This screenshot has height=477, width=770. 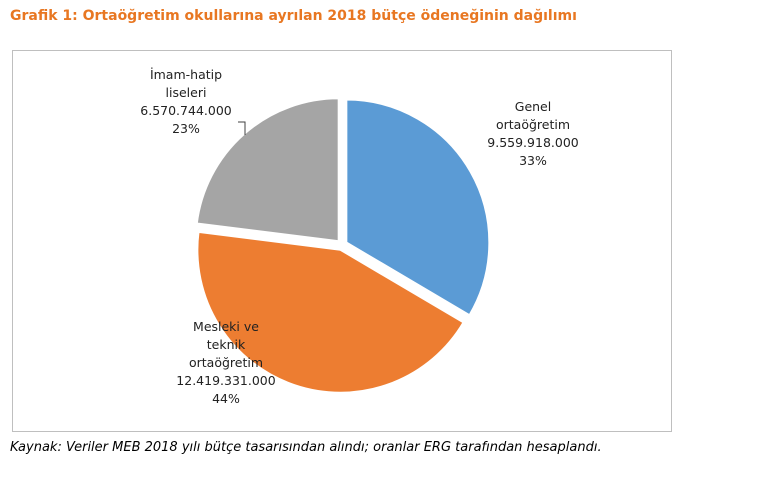 What do you see at coordinates (226, 344) in the screenshot?
I see `slice-name: Mesleki ve teknik ortaöğretim` at bounding box center [226, 344].